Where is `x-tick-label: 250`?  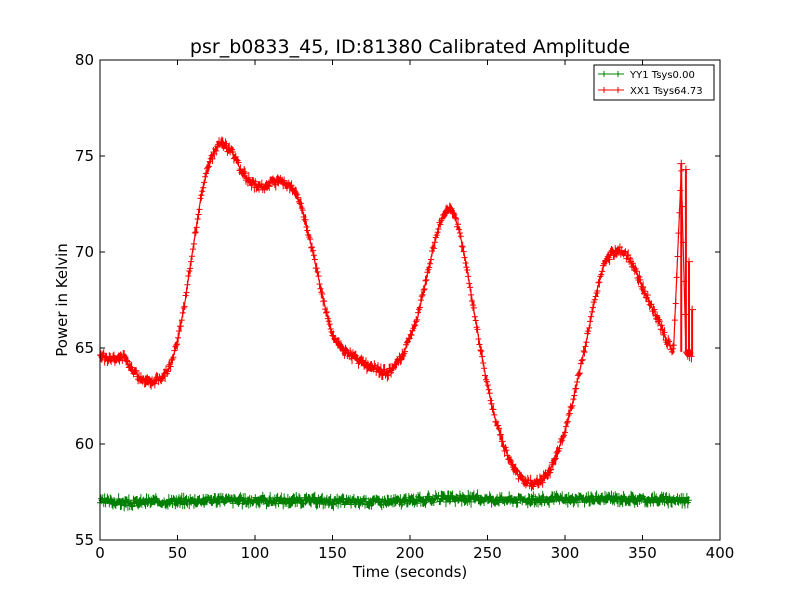 x-tick-label: 250 is located at coordinates (487, 553).